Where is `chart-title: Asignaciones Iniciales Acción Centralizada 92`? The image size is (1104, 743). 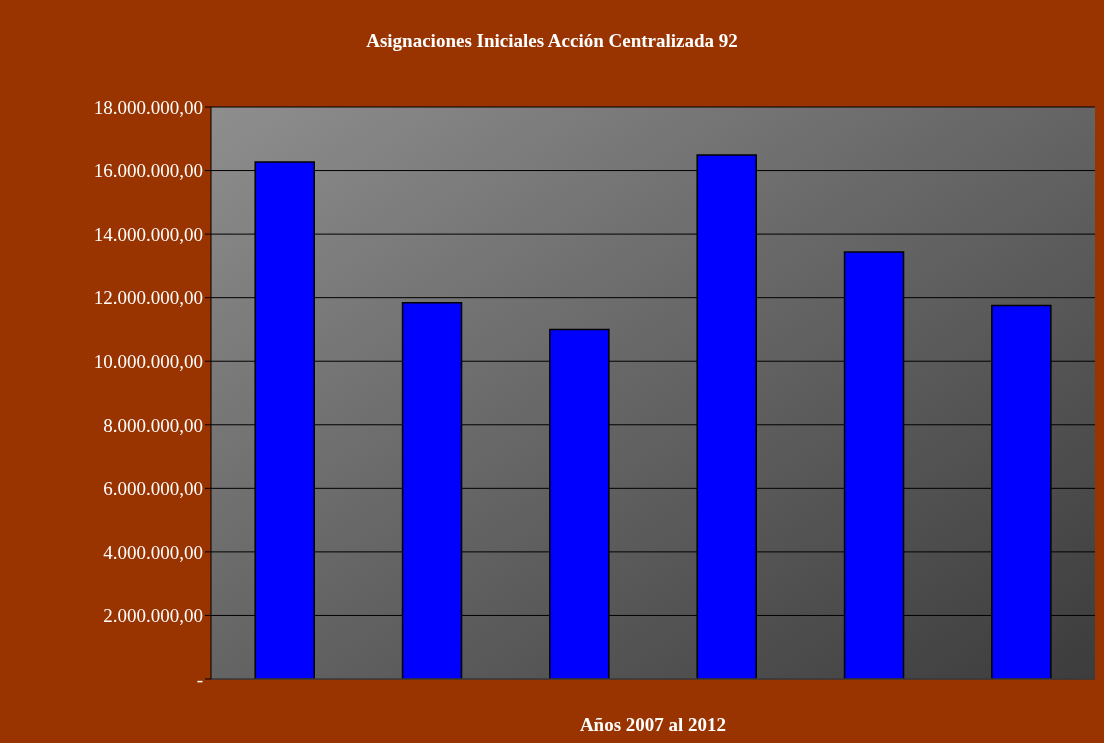 chart-title: Asignaciones Iniciales Acción Centralizada 92 is located at coordinates (552, 41).